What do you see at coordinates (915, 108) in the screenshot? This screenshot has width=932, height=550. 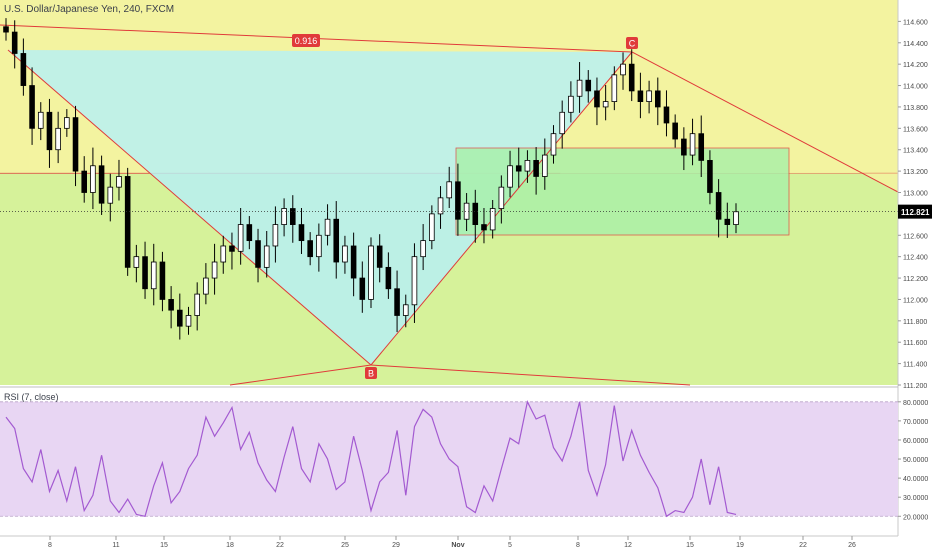 I see `price-tick-label: 113.800` at bounding box center [915, 108].